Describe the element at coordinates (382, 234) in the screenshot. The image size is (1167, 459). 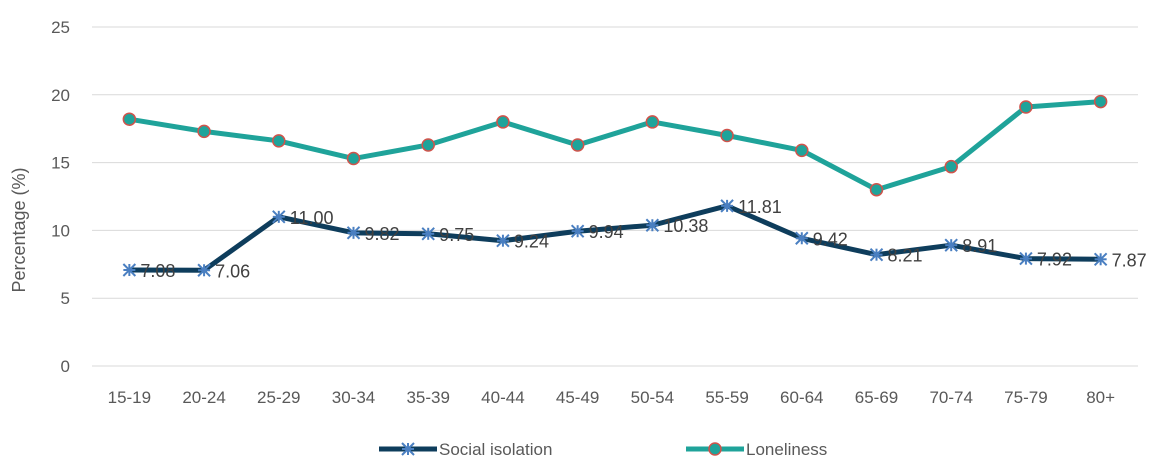
I see `data-label: 9.82` at that location.